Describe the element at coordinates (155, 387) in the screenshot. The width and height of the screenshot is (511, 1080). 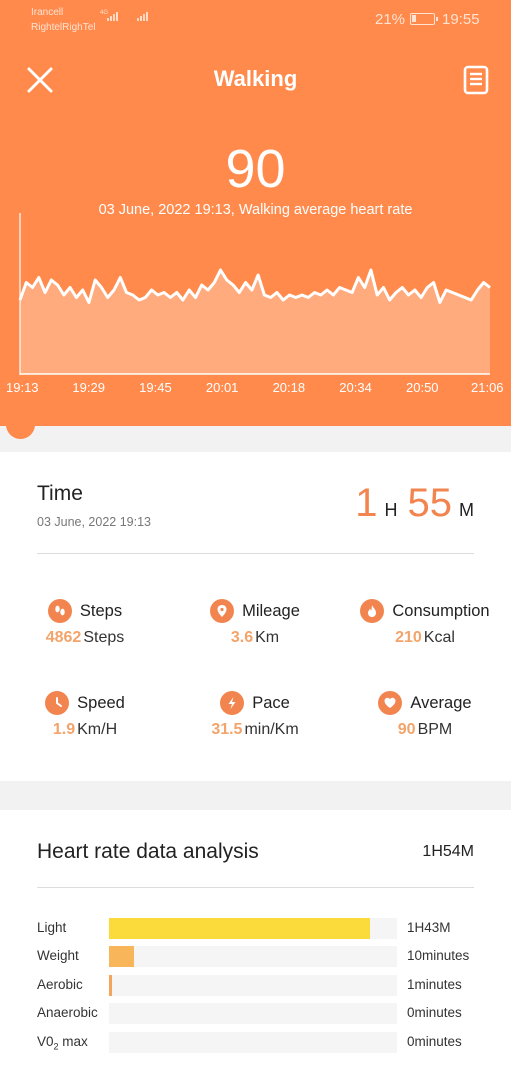
I see `x-tick-label: 19:45` at that location.